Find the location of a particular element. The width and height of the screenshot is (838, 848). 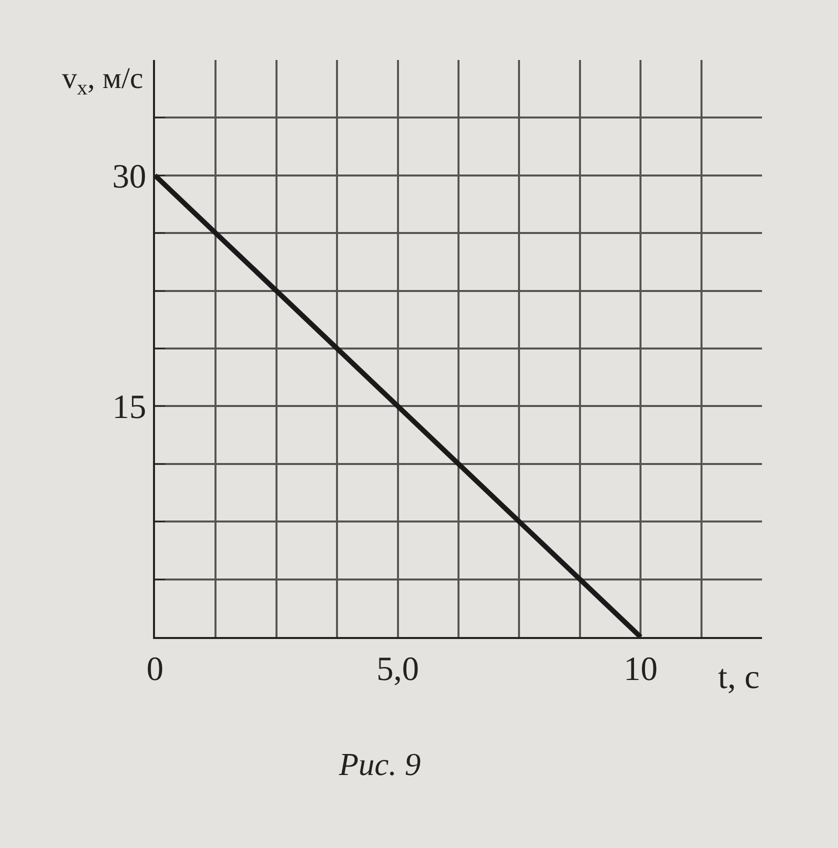

x-tick-label: 5,0 is located at coordinates (398, 669).